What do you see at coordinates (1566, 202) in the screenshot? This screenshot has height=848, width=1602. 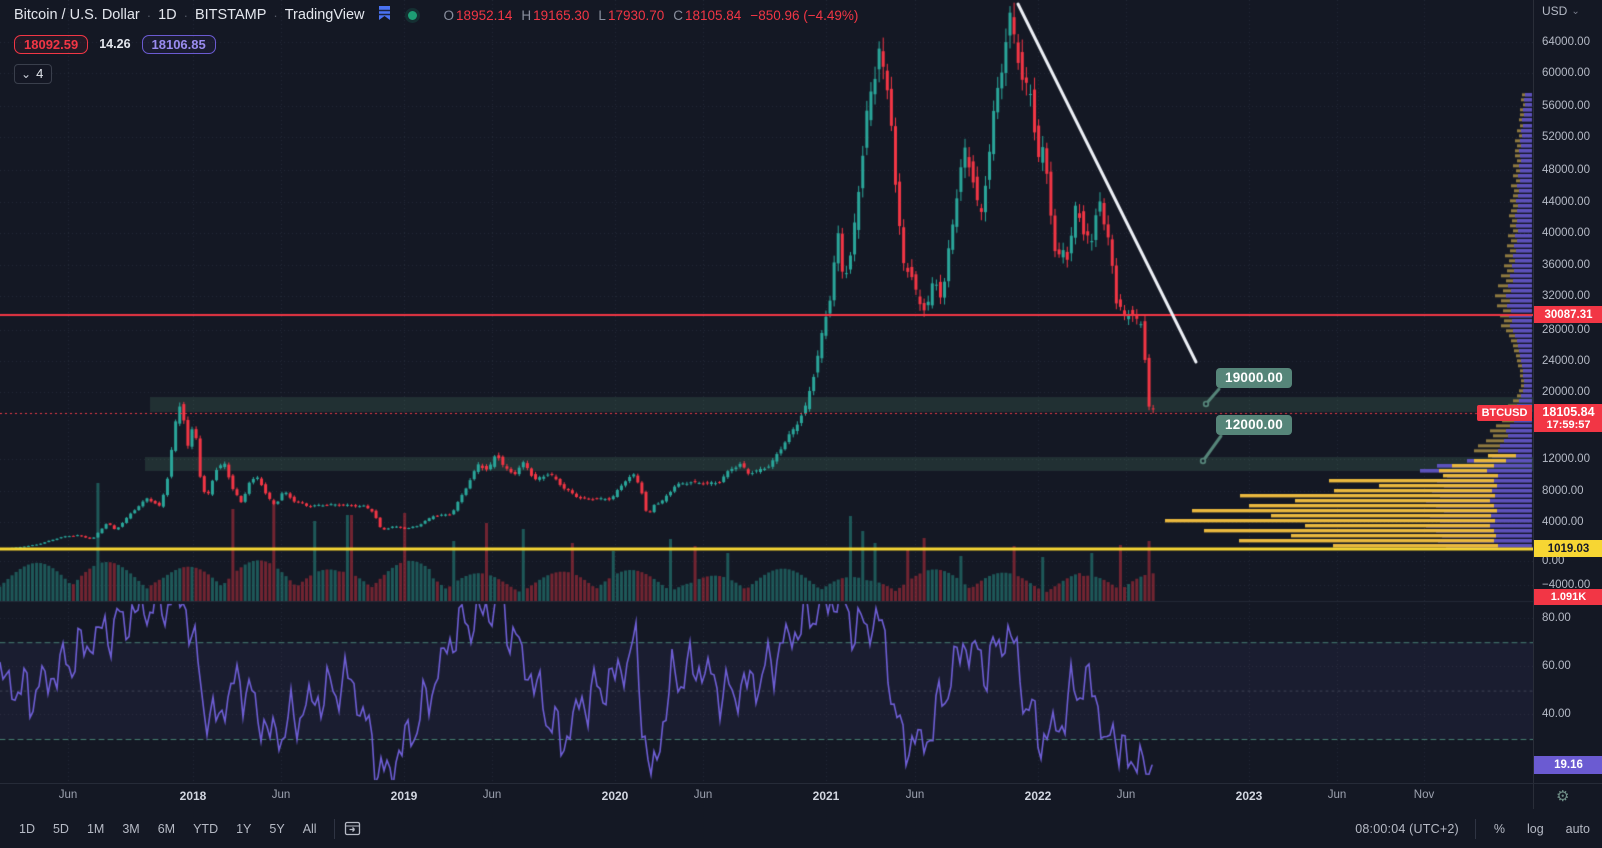 I see `price-tick-label: 44000.00` at bounding box center [1566, 202].